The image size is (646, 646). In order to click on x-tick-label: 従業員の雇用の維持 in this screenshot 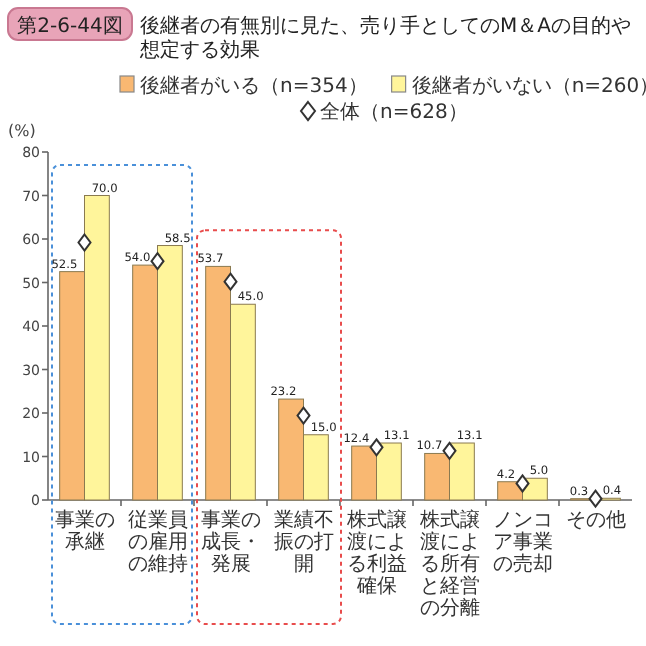, I will do `click(157, 542)`.